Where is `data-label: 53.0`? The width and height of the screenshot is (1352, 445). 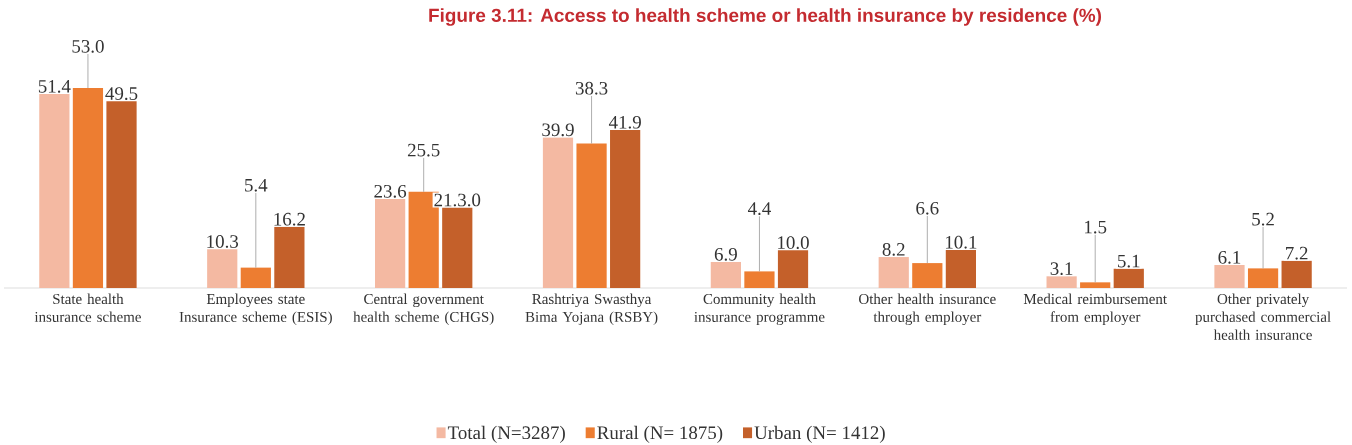
data-label: 53.0 is located at coordinates (88, 46).